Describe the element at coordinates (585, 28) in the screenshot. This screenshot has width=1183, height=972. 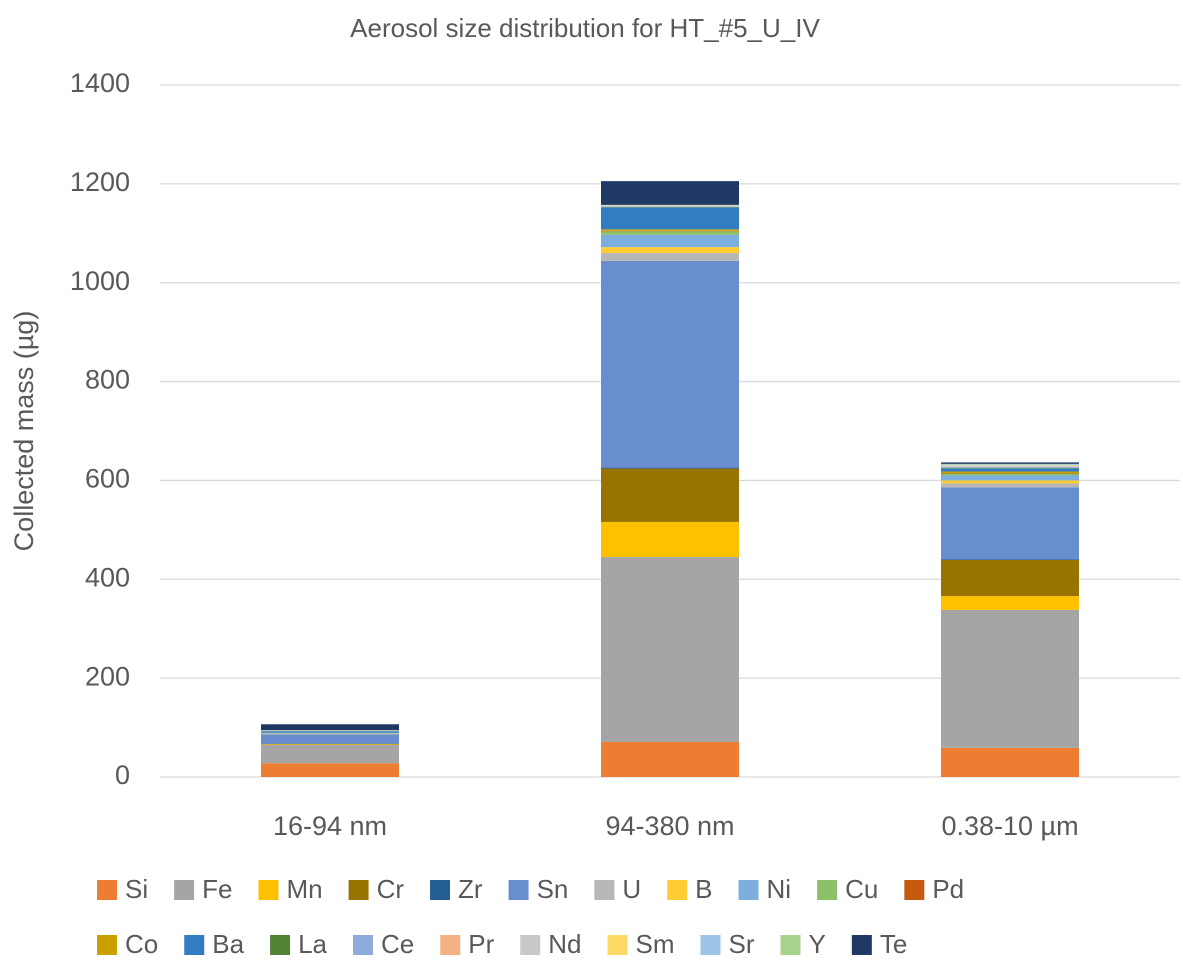
I see `chart-title: Aerosol size distribution for HT_#5_U_IV` at that location.